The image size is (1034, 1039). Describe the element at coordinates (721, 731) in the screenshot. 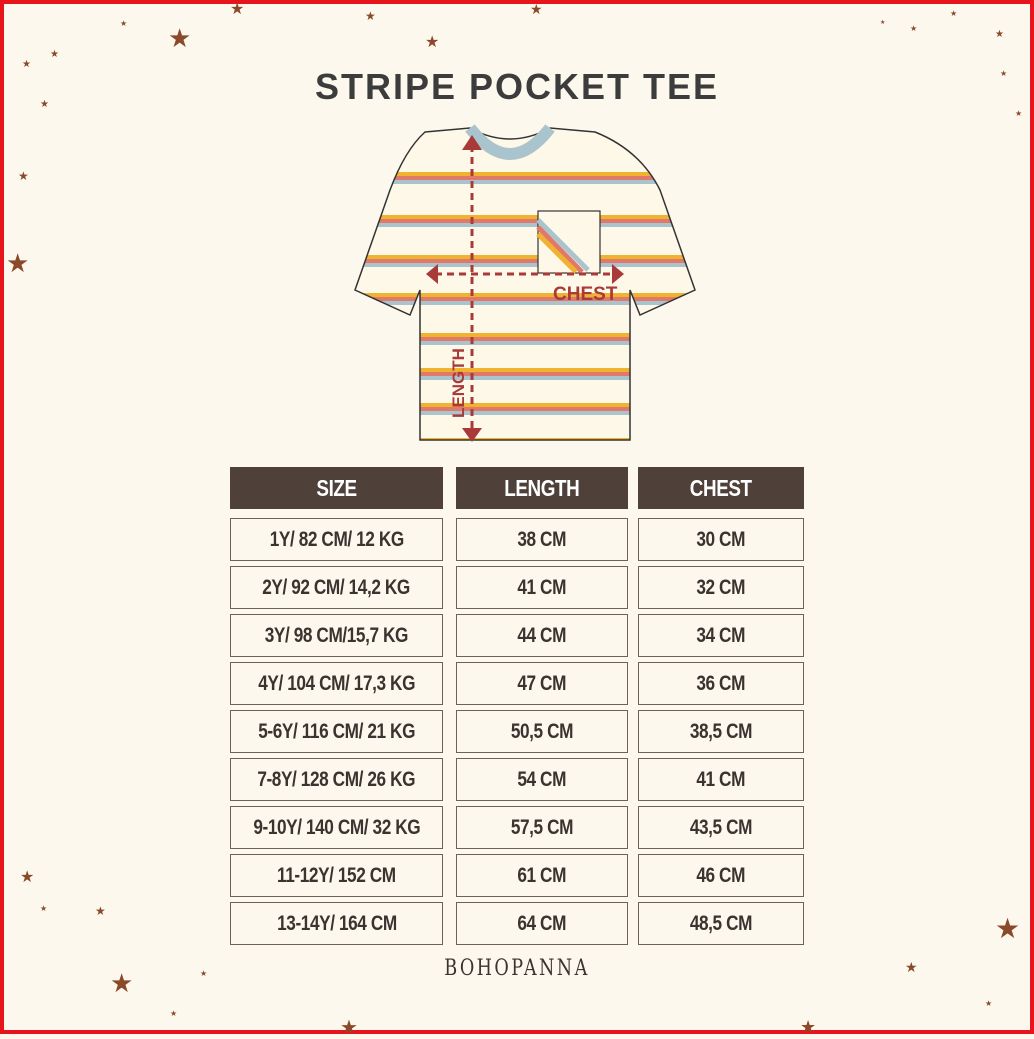

I see `table-cell: 38,5 CM` at that location.